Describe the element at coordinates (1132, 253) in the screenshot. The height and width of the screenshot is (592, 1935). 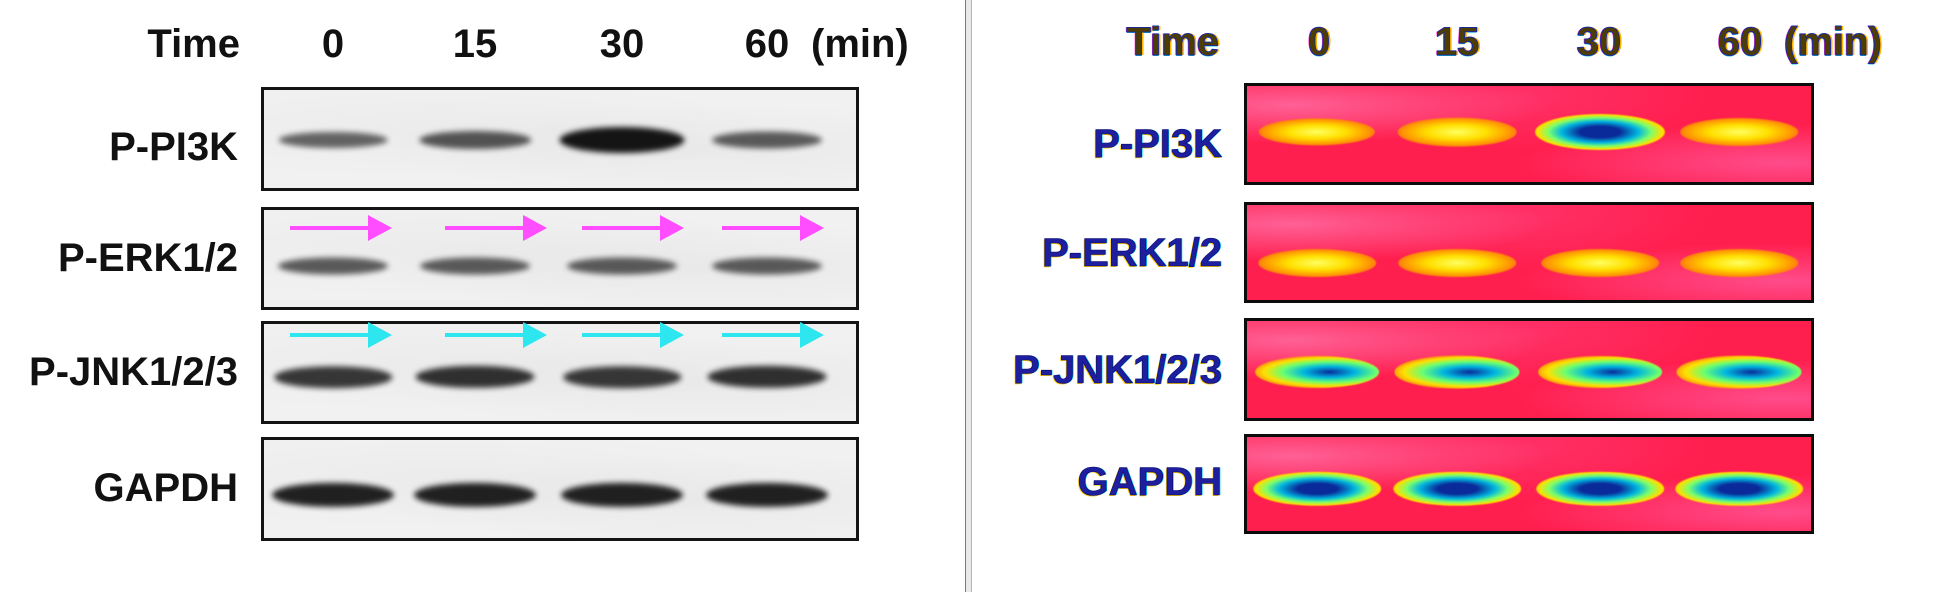
I see `heatmap-row-label-perk: P-ERK1/2` at that location.